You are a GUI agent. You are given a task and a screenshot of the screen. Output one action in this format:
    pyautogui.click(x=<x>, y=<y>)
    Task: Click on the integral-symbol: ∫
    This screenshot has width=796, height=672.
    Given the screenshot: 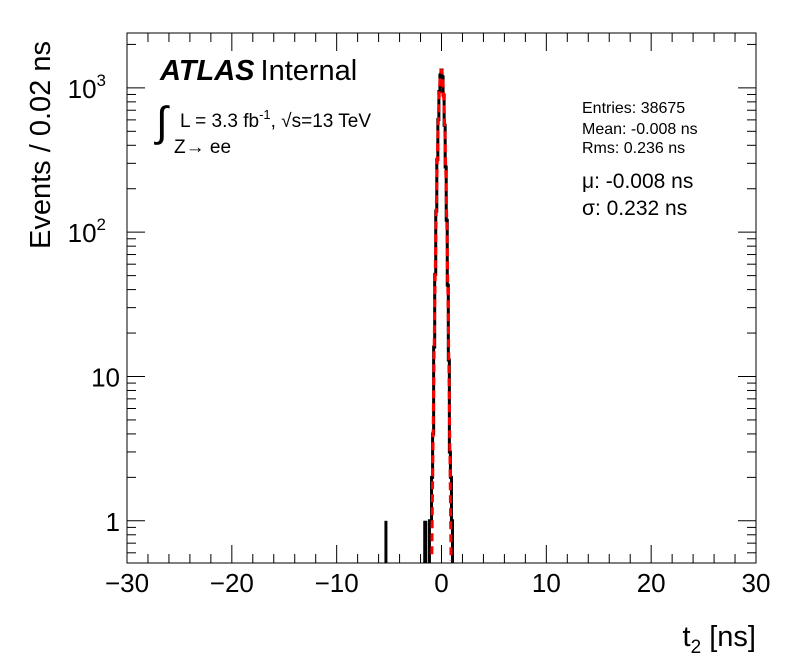 What is the action you would take?
    pyautogui.click(x=162, y=121)
    